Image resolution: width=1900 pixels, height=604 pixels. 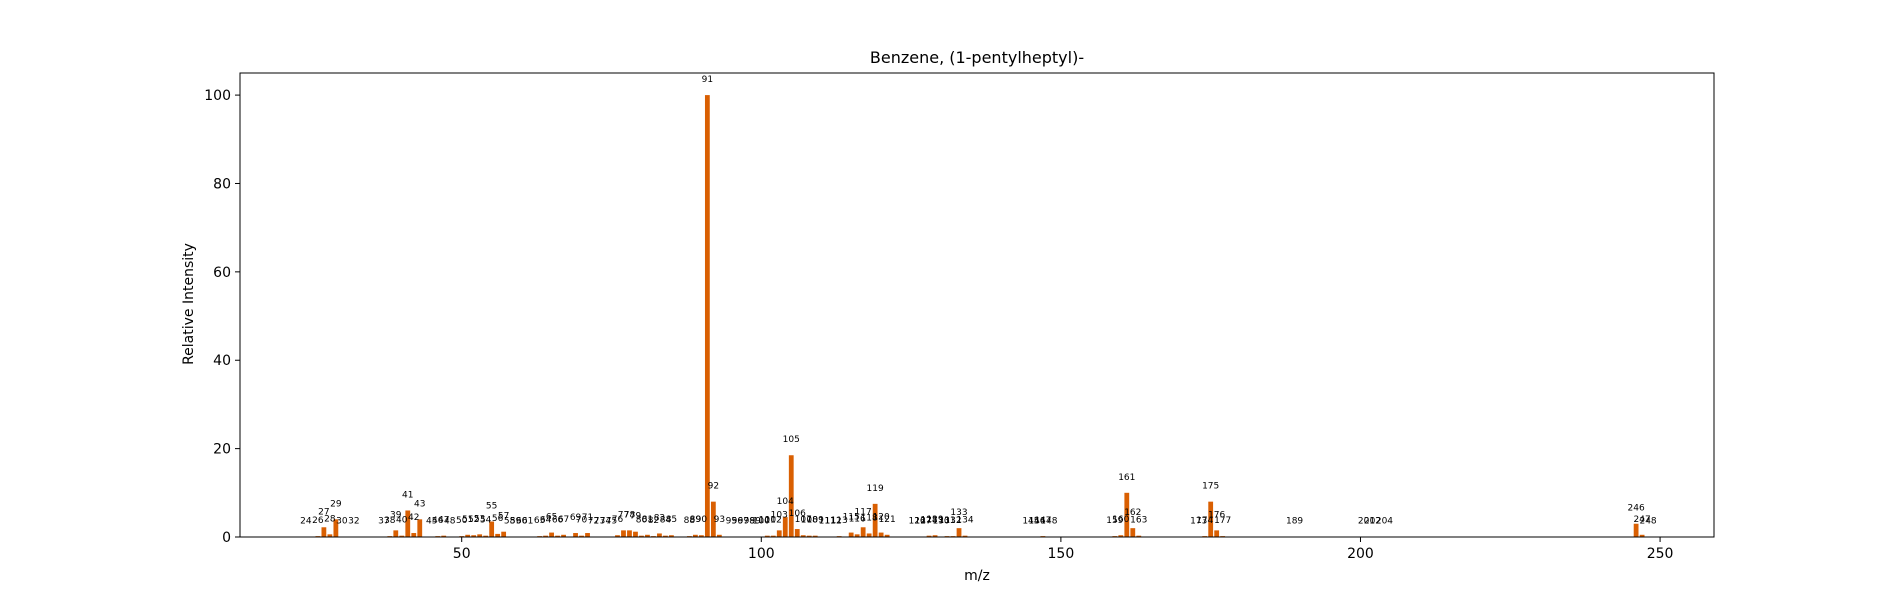 What do you see at coordinates (702, 520) in the screenshot?
I see `peak-label: 90` at bounding box center [702, 520].